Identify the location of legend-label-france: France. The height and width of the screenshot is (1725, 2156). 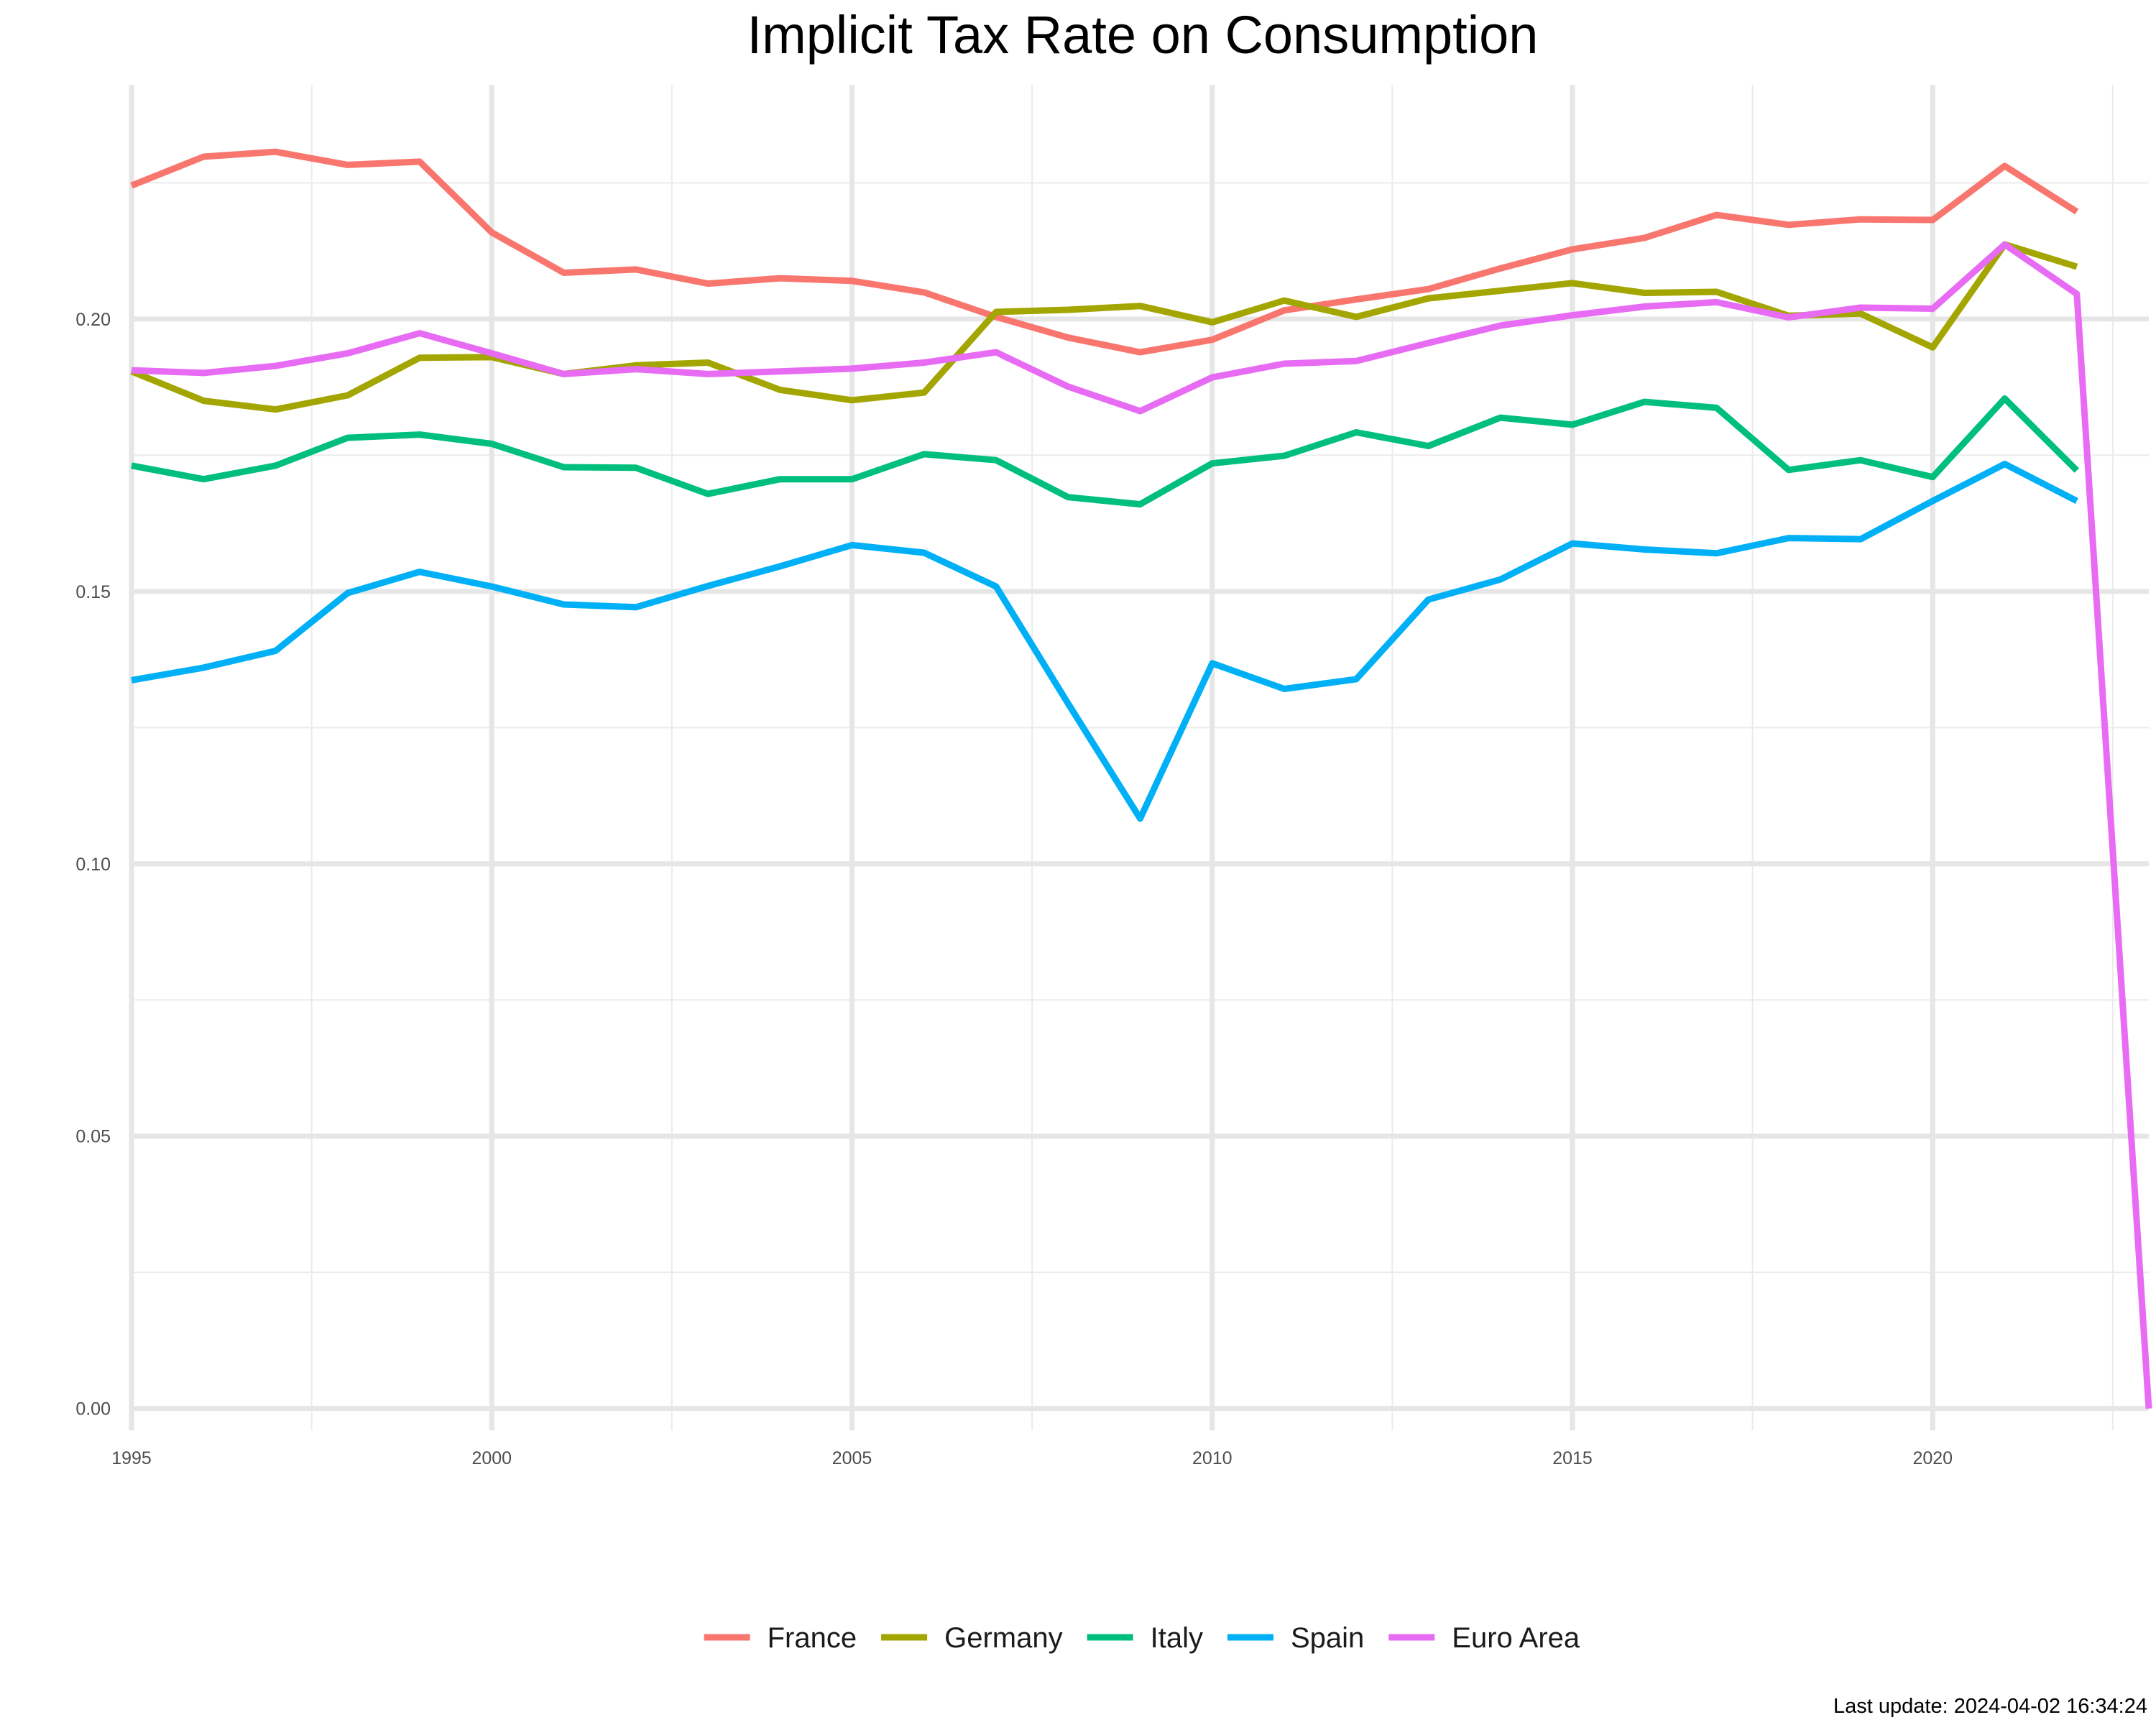
(812, 1638).